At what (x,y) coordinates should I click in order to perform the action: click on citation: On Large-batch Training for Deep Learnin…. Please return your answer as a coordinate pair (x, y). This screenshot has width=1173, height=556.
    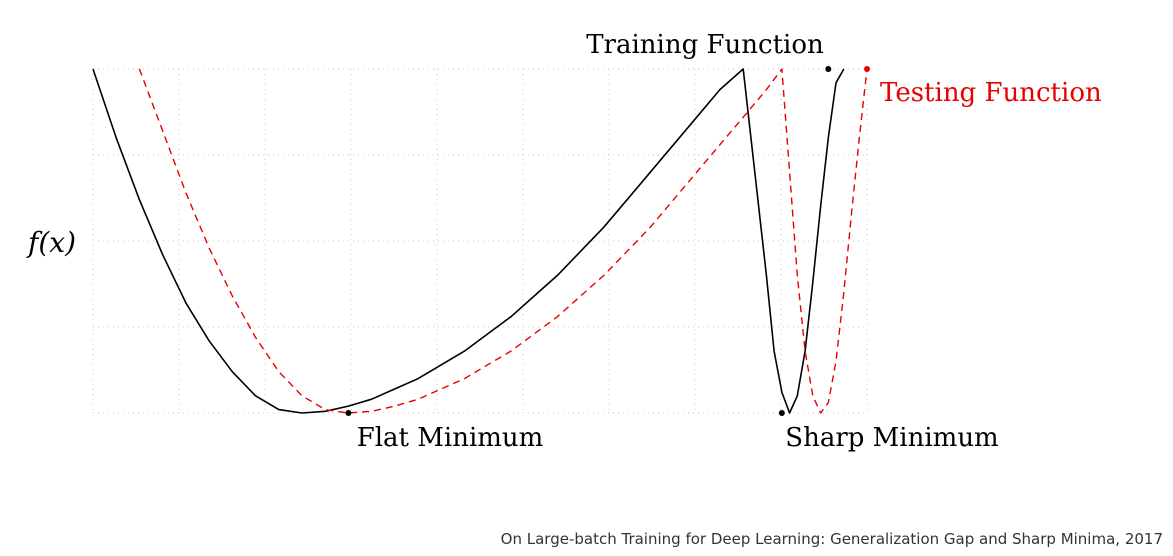
    Looking at the image, I should click on (831, 539).